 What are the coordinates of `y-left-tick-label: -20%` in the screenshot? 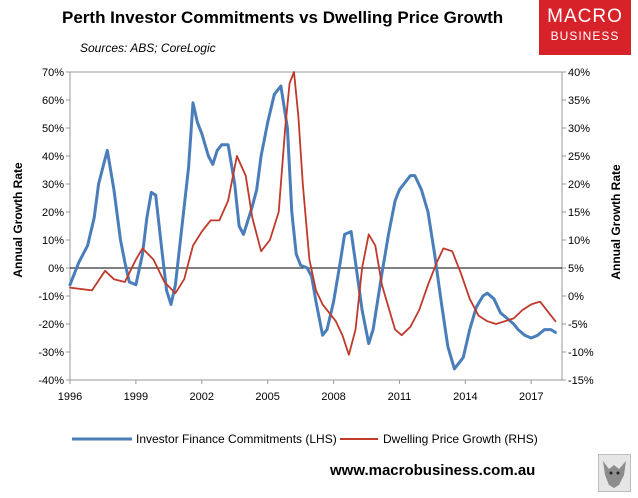 It's located at (51, 325).